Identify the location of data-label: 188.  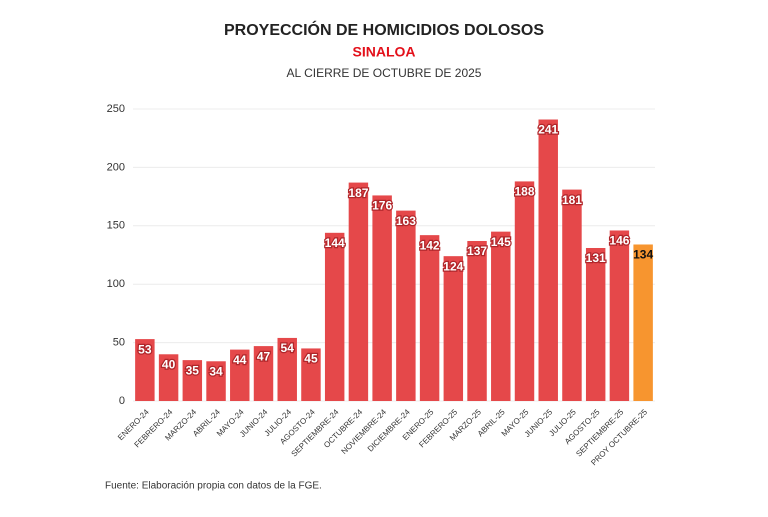
(524, 192).